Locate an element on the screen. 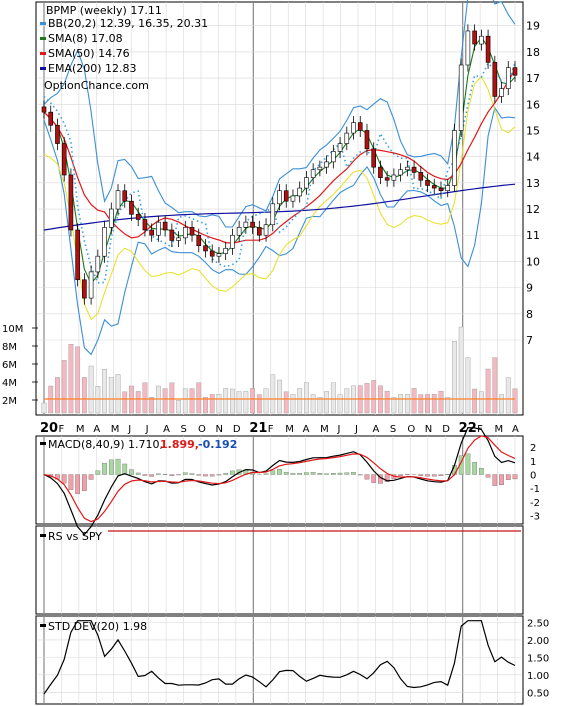 The image size is (566, 706). legend-title: BPMP (weekly) 17.11 is located at coordinates (104, 10).